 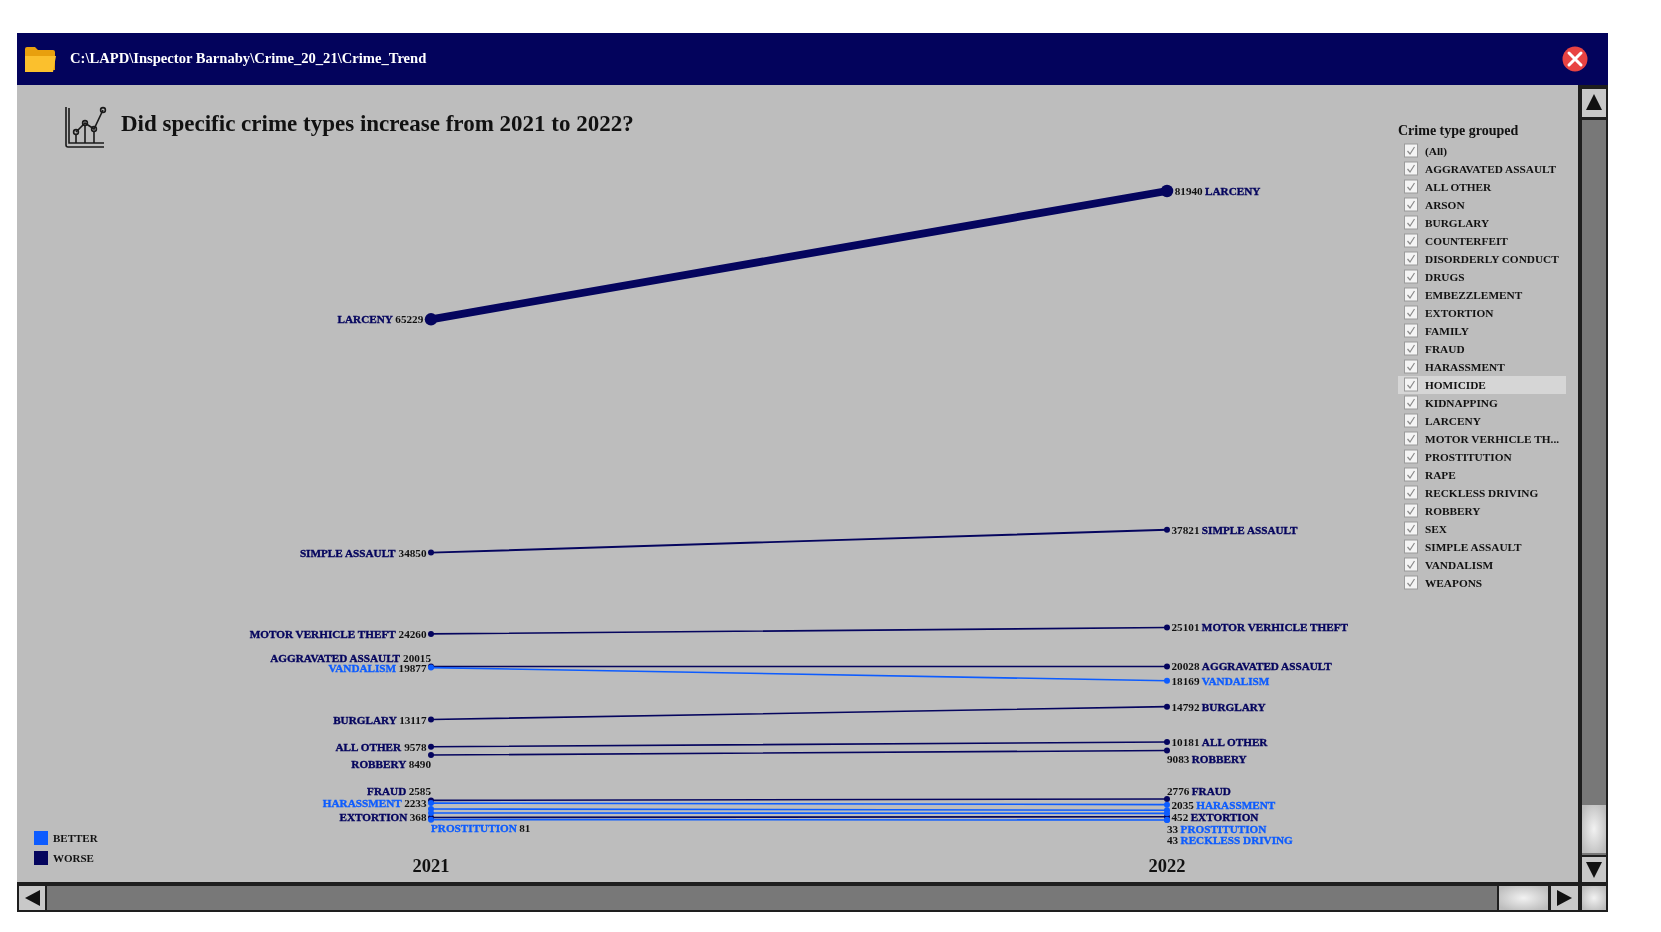 What do you see at coordinates (1459, 564) in the screenshot?
I see `annotation: VANDALISM` at bounding box center [1459, 564].